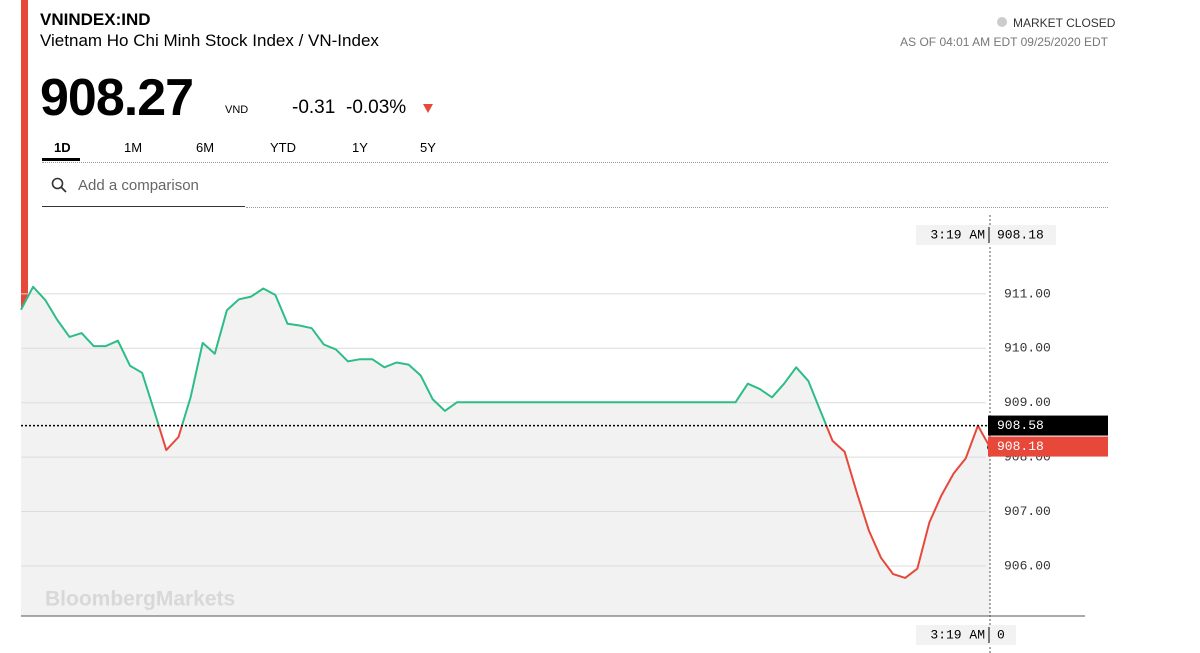 This screenshot has width=1200, height=653. Describe the element at coordinates (360, 147) in the screenshot. I see `range-tab: 1Y` at that location.